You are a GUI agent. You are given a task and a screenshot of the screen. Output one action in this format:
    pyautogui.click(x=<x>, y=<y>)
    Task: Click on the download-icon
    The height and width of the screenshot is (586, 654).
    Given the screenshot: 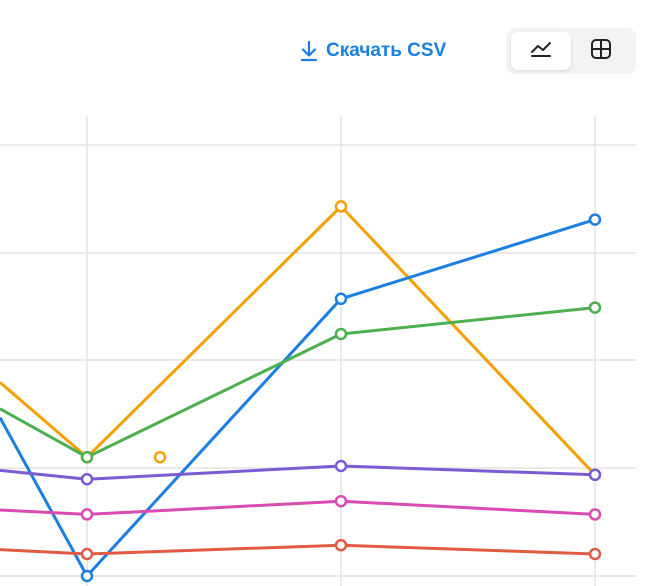 What is the action you would take?
    pyautogui.click(x=309, y=51)
    